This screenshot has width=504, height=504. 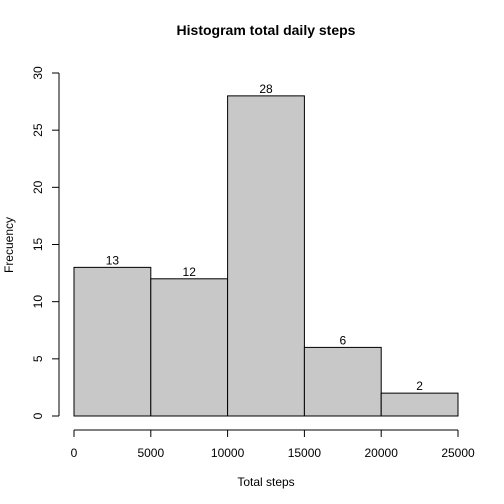 What do you see at coordinates (458, 453) in the screenshot?
I see `x-tick-label: 25000` at bounding box center [458, 453].